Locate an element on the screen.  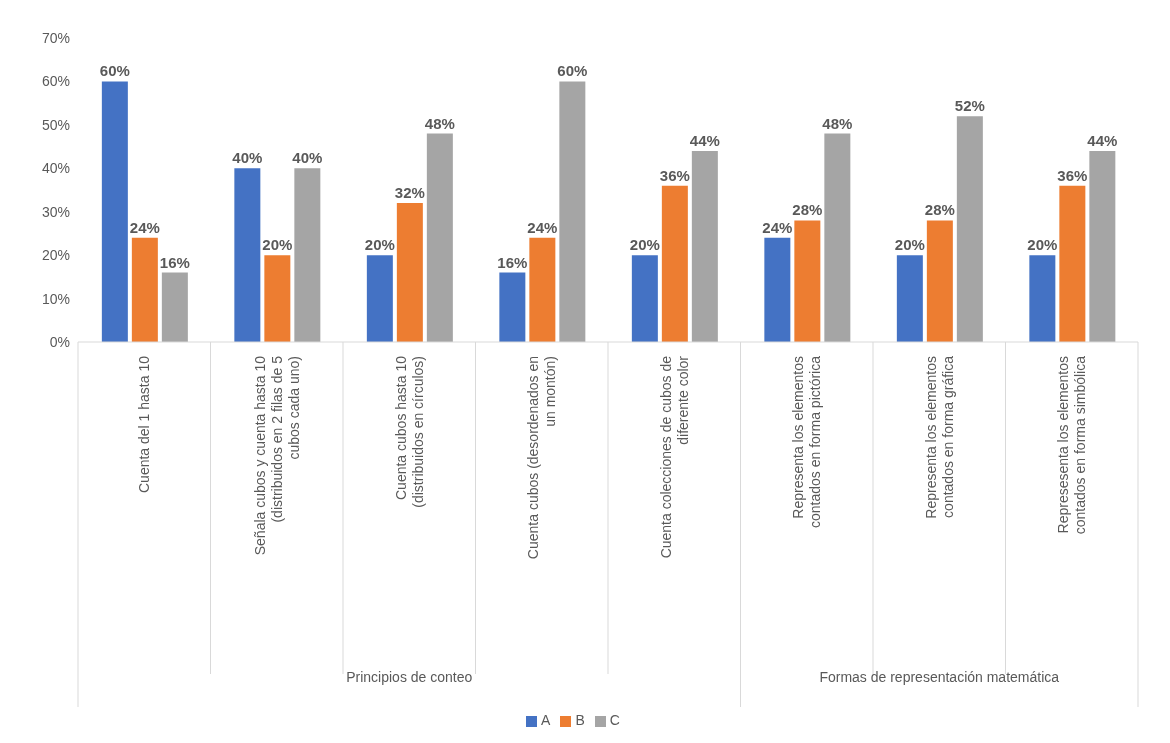
y-tick-label: 30% is located at coordinates (55, 211).